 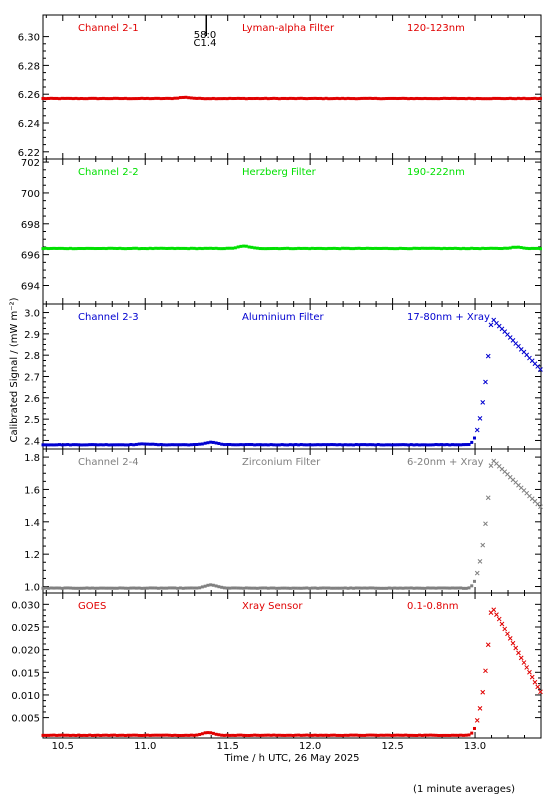 What do you see at coordinates (92, 606) in the screenshot?
I see `panel-label-goes: GOES` at bounding box center [92, 606].